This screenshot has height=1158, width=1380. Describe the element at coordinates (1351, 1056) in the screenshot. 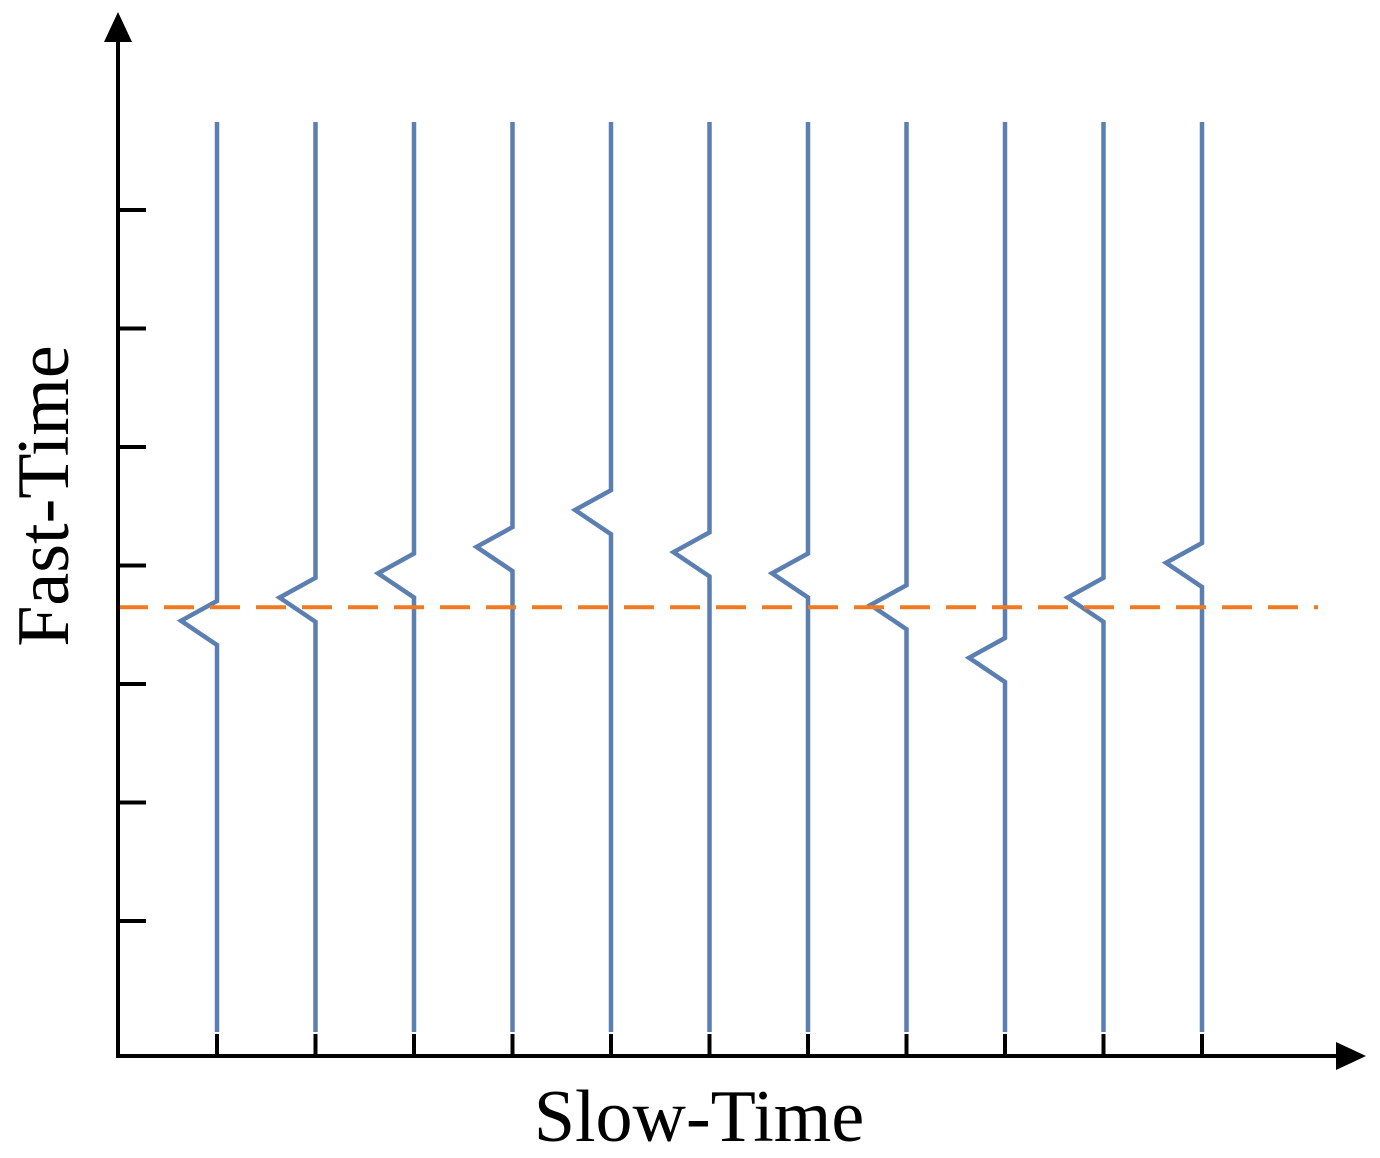

I see `x-axis-arrowhead` at that location.